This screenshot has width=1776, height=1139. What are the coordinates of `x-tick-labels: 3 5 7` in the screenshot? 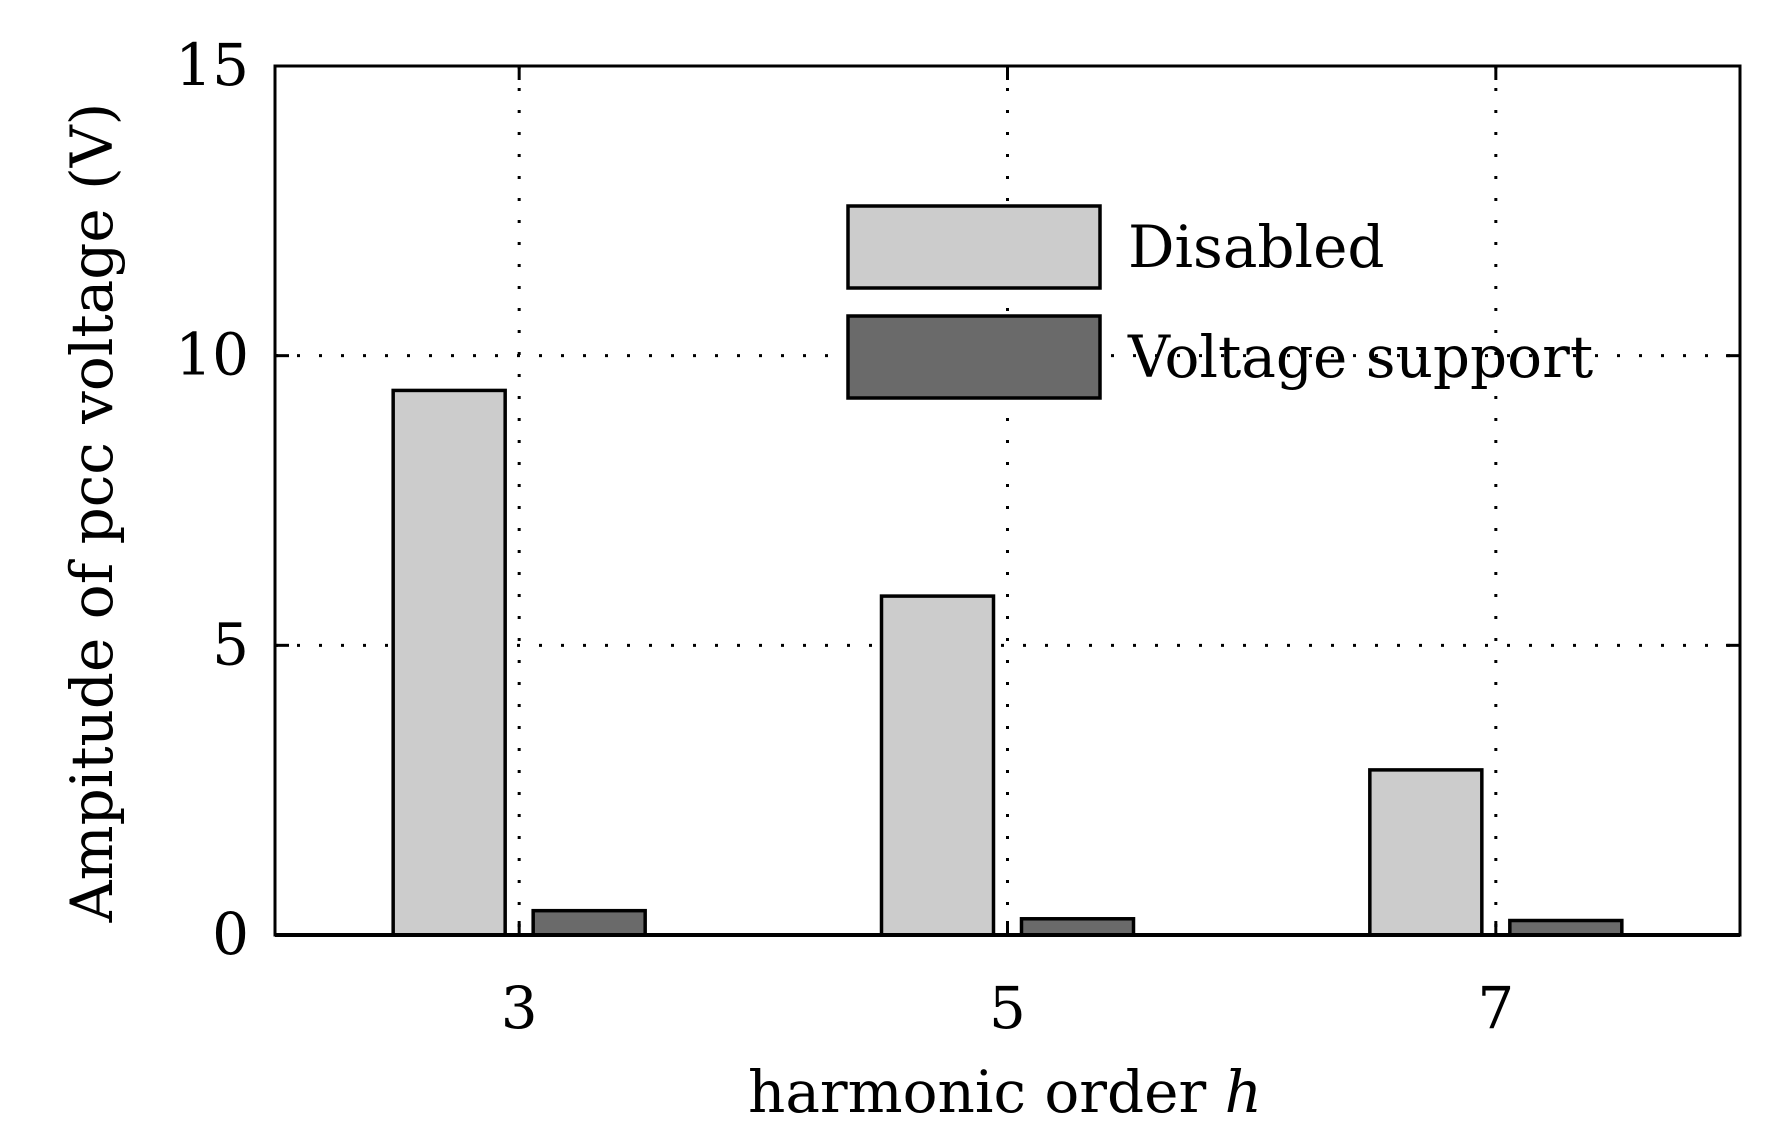 It's located at (1008, 1008).